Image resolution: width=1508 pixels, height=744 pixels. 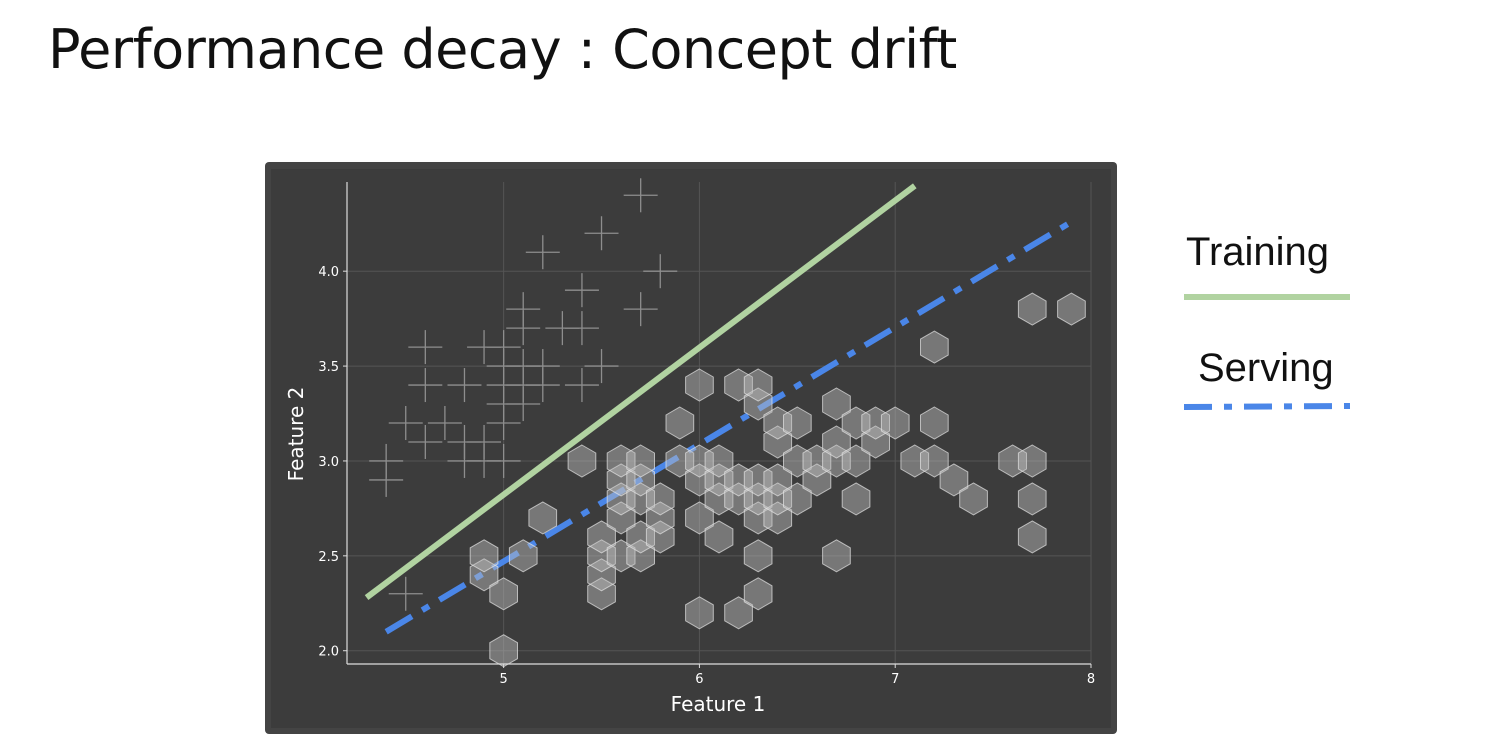 I want to click on y-tick-label: 4.0, so click(x=328, y=272).